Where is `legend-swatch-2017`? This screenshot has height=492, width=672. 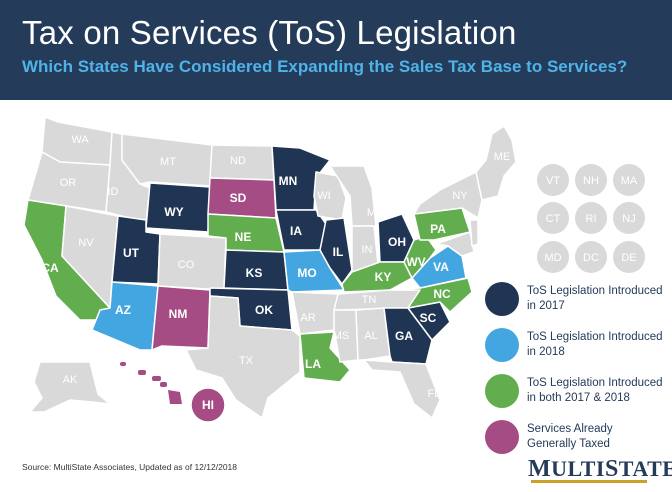 legend-swatch-2017 is located at coordinates (502, 299).